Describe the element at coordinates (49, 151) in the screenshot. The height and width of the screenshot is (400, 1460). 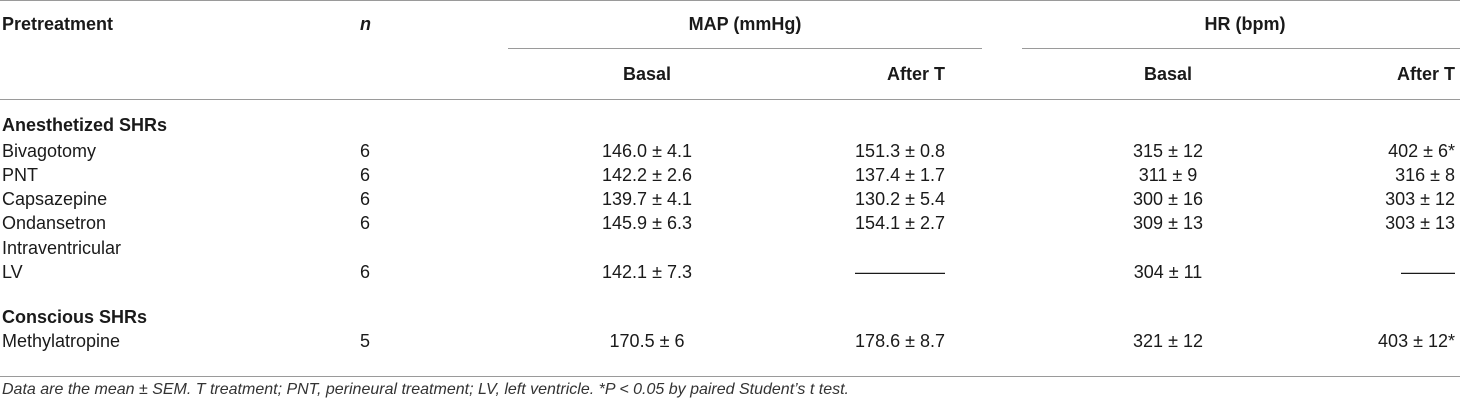
I see `row-name: Bivagotomy` at that location.